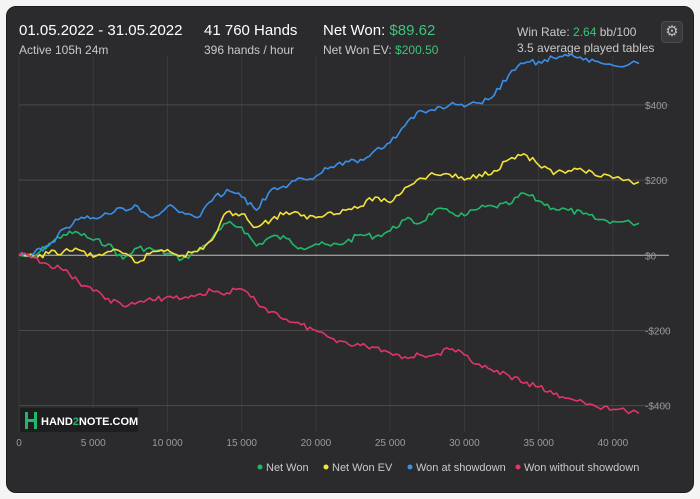 This screenshot has height=499, width=700. What do you see at coordinates (618, 32) in the screenshot?
I see `win-rate-unit: bb/100` at bounding box center [618, 32].